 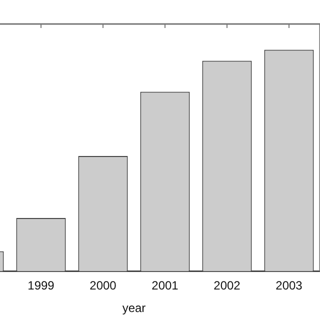 What do you see at coordinates (289, 285) in the screenshot?
I see `x-tick-label: 2003` at bounding box center [289, 285].